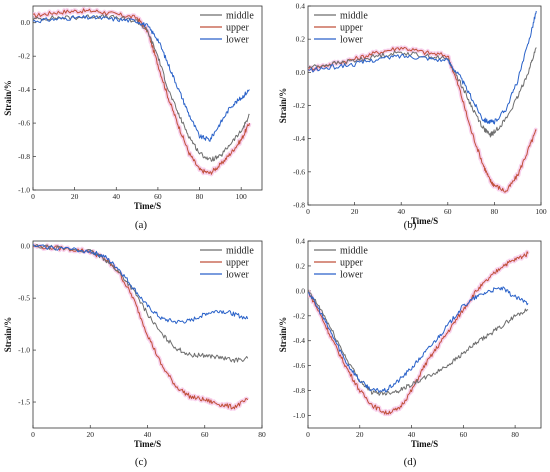  Describe the element at coordinates (24, 298) in the screenshot. I see `y-tick-label: -0.5` at that location.